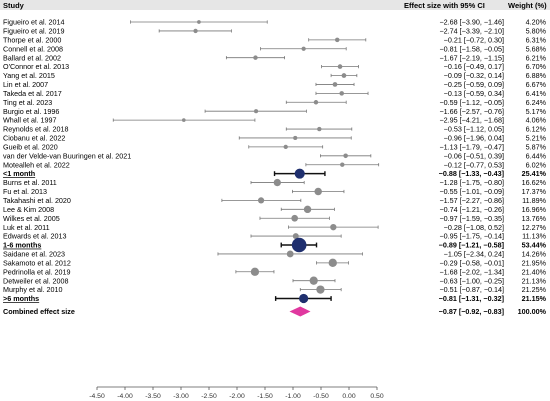  I want to click on study-label: Saidane et al. 2023, so click(34, 254).